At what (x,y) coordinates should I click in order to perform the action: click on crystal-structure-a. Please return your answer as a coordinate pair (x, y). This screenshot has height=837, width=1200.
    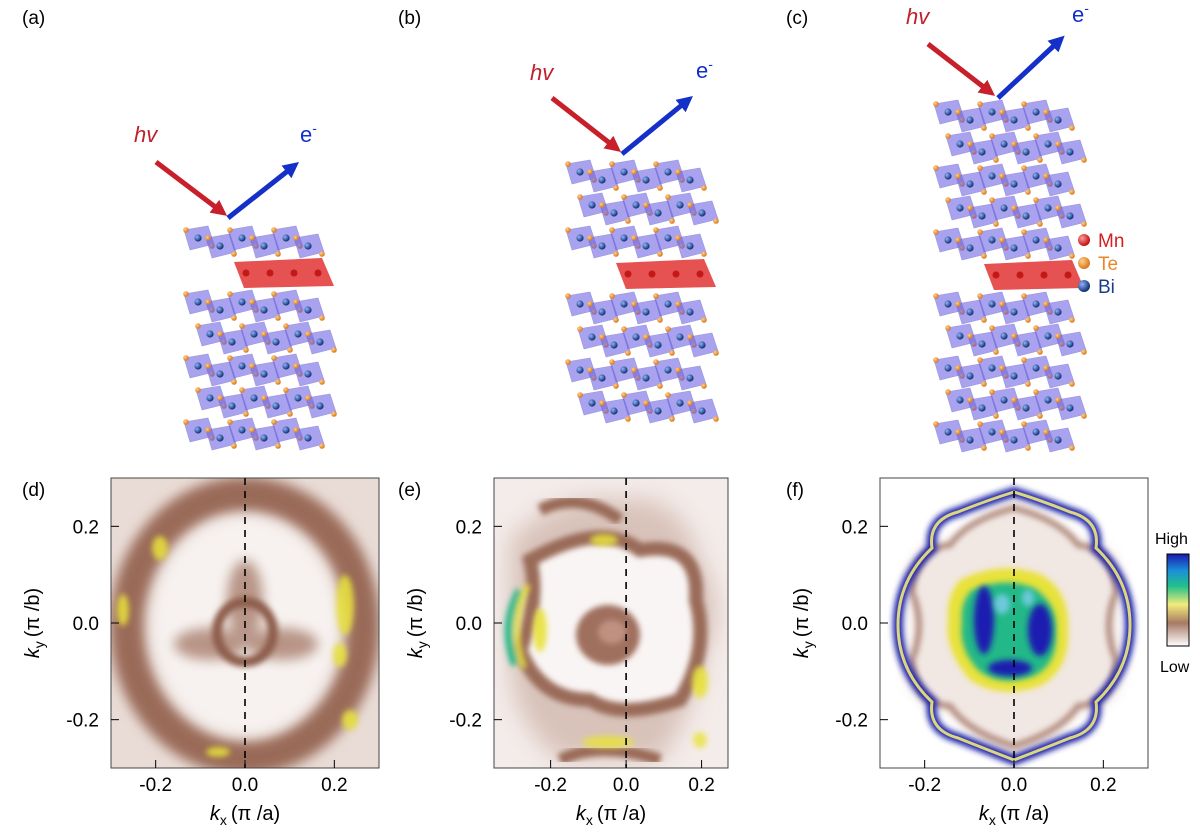
    Looking at the image, I should click on (260, 338).